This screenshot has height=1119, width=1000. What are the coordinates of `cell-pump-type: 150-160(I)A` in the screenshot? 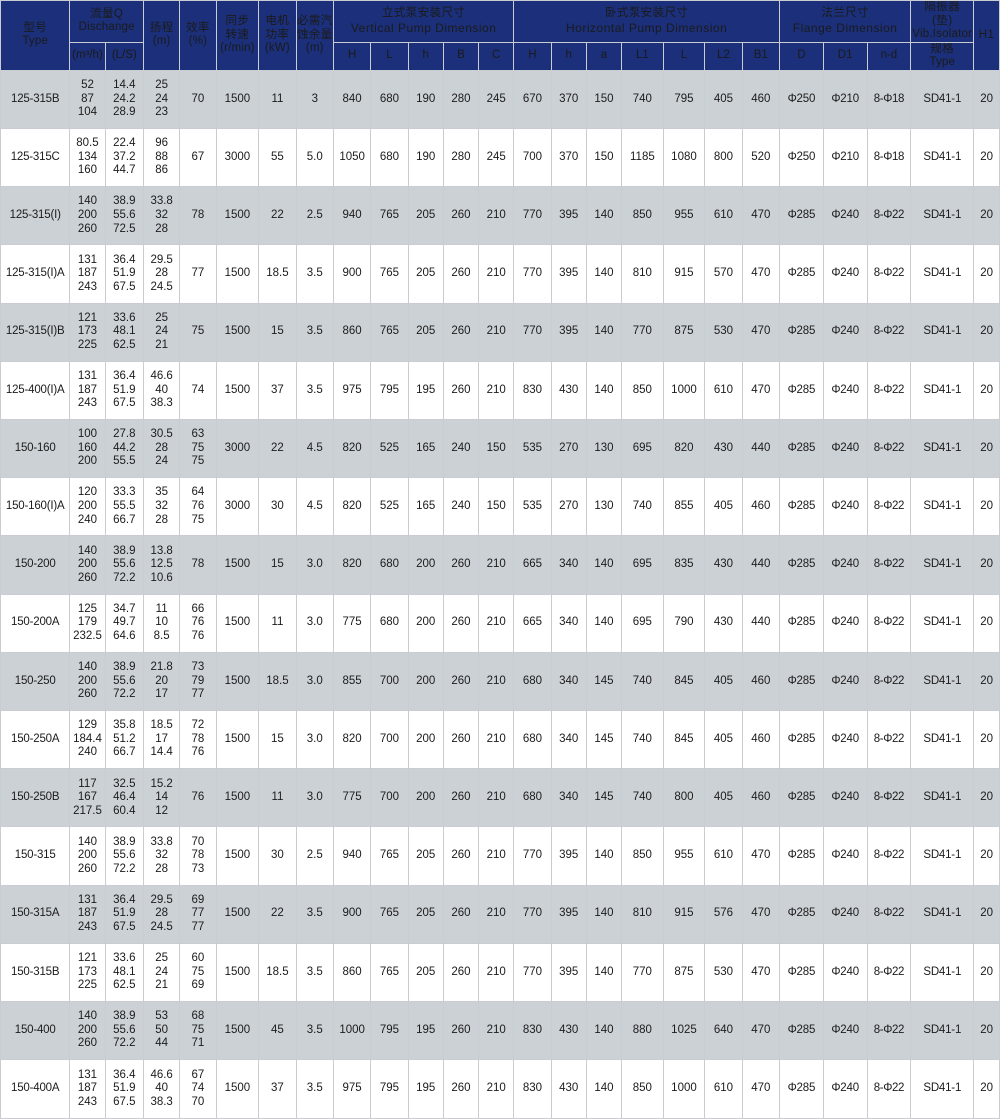 It's located at (35, 507).